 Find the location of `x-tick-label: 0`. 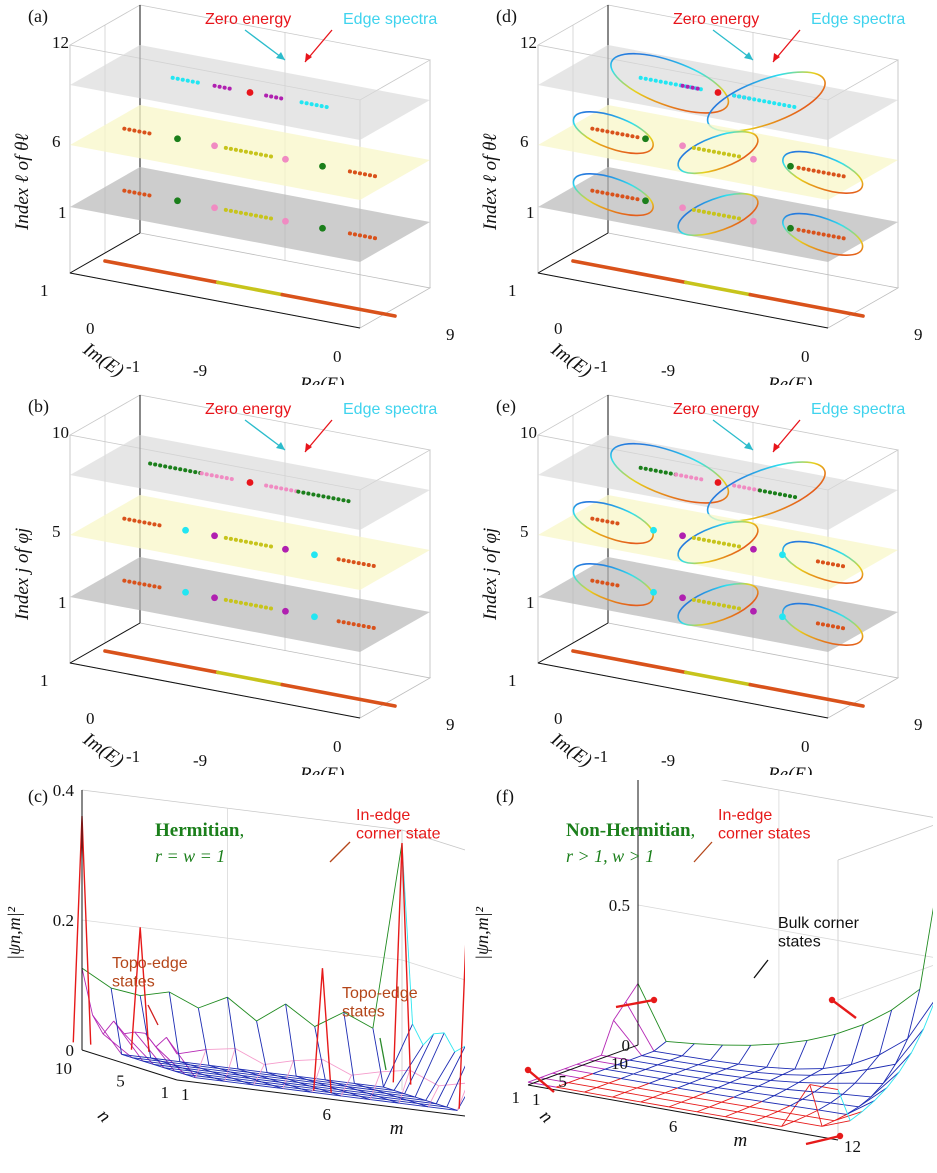

x-tick-label: 0 is located at coordinates (805, 356).